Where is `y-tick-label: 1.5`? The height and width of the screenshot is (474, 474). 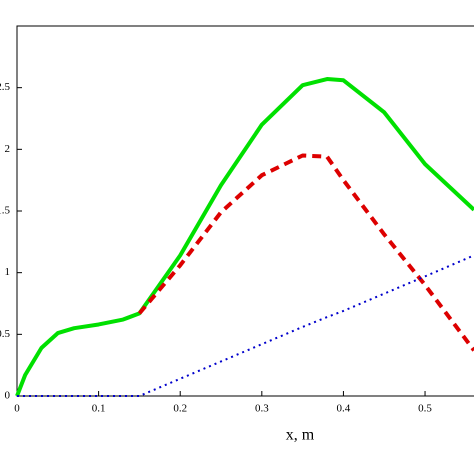
y-tick-label: 1.5 is located at coordinates (5, 211).